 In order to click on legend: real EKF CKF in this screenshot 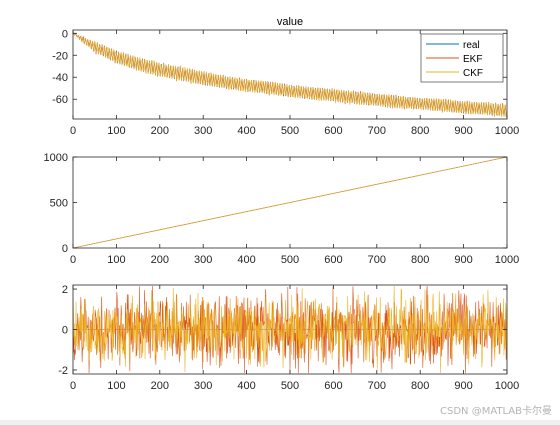, I will do `click(462, 58)`.